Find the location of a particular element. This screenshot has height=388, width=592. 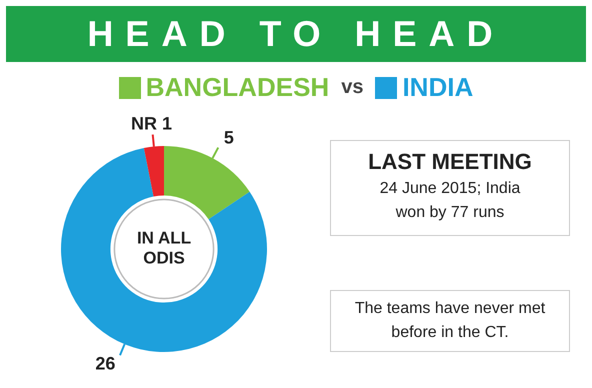

text: 24 June 2015; India won by 77 runs is located at coordinates (450, 201).